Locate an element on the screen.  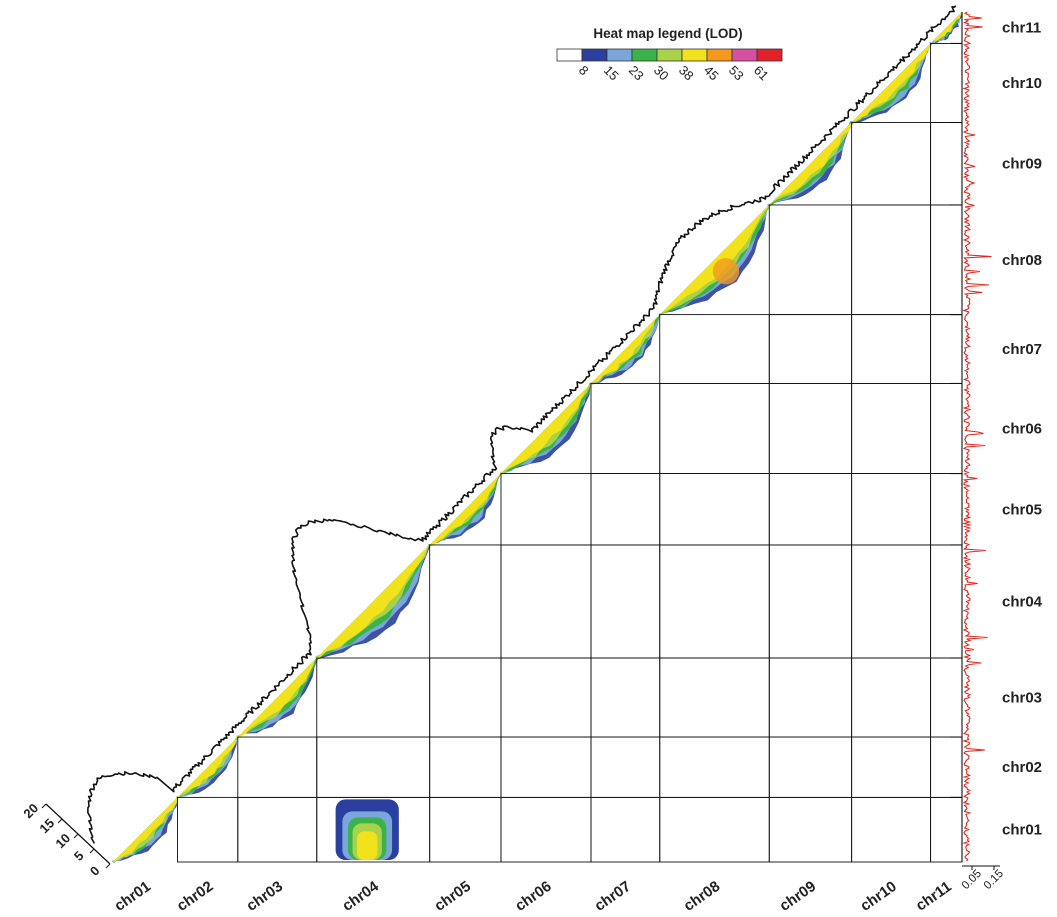
x-chromosome-label: chr09 is located at coordinates (798, 896).